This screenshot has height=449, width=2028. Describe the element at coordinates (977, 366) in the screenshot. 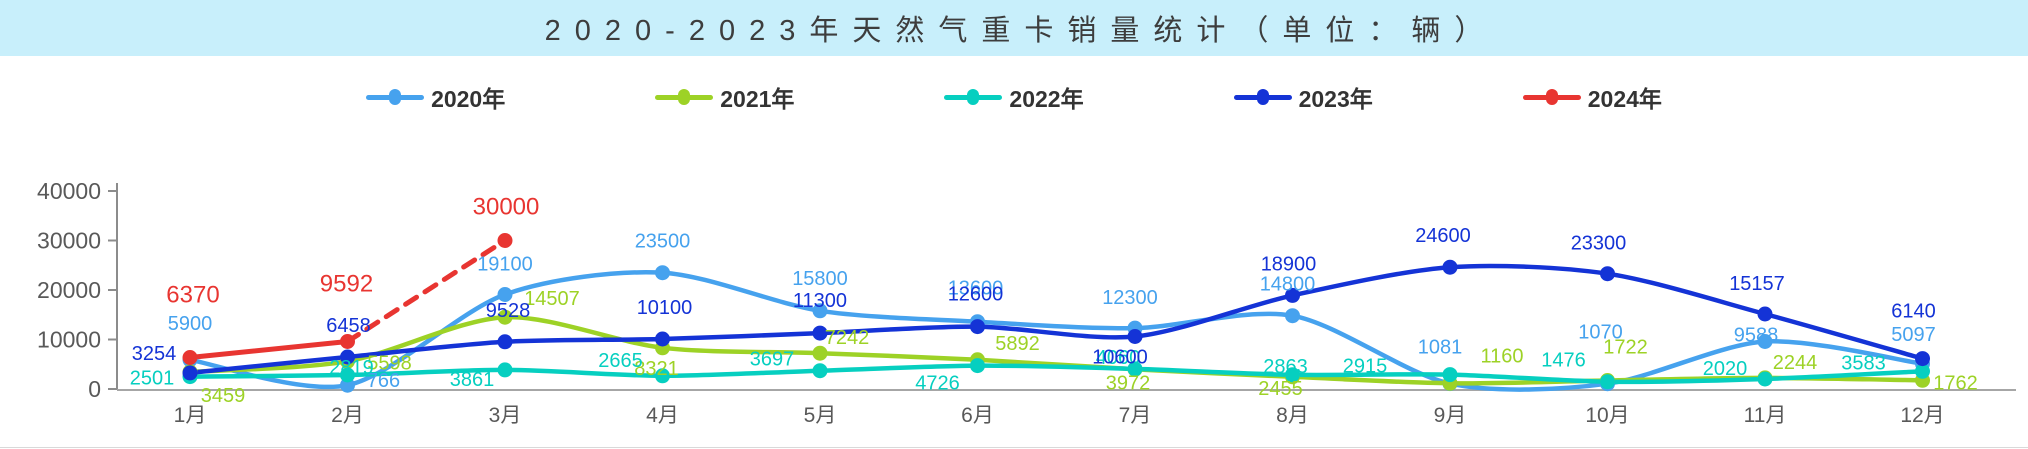

I see `data-point-2022-6月` at that location.